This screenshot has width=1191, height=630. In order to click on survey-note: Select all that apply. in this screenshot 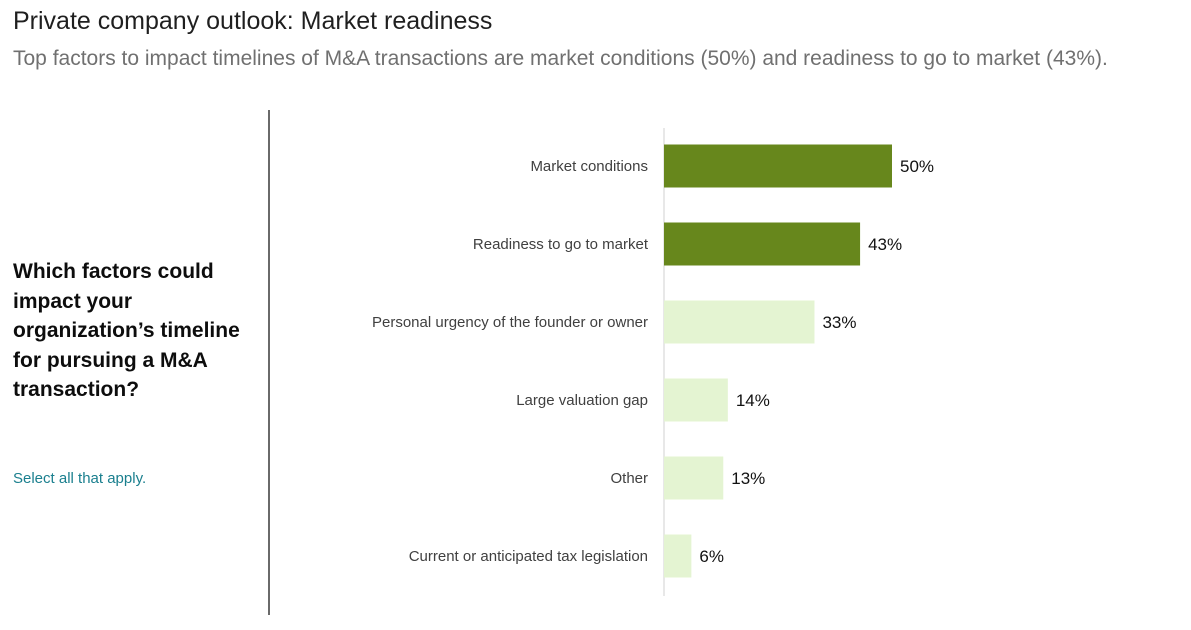, I will do `click(80, 478)`.